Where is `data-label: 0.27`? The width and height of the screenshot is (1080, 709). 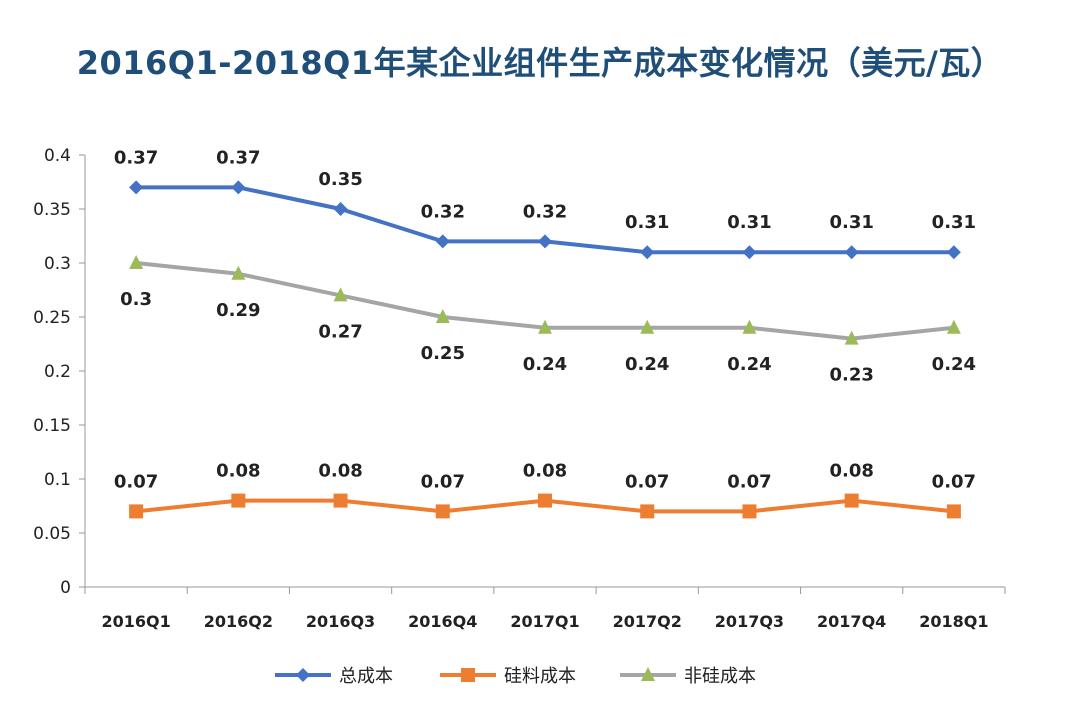
data-label: 0.27 is located at coordinates (340, 331).